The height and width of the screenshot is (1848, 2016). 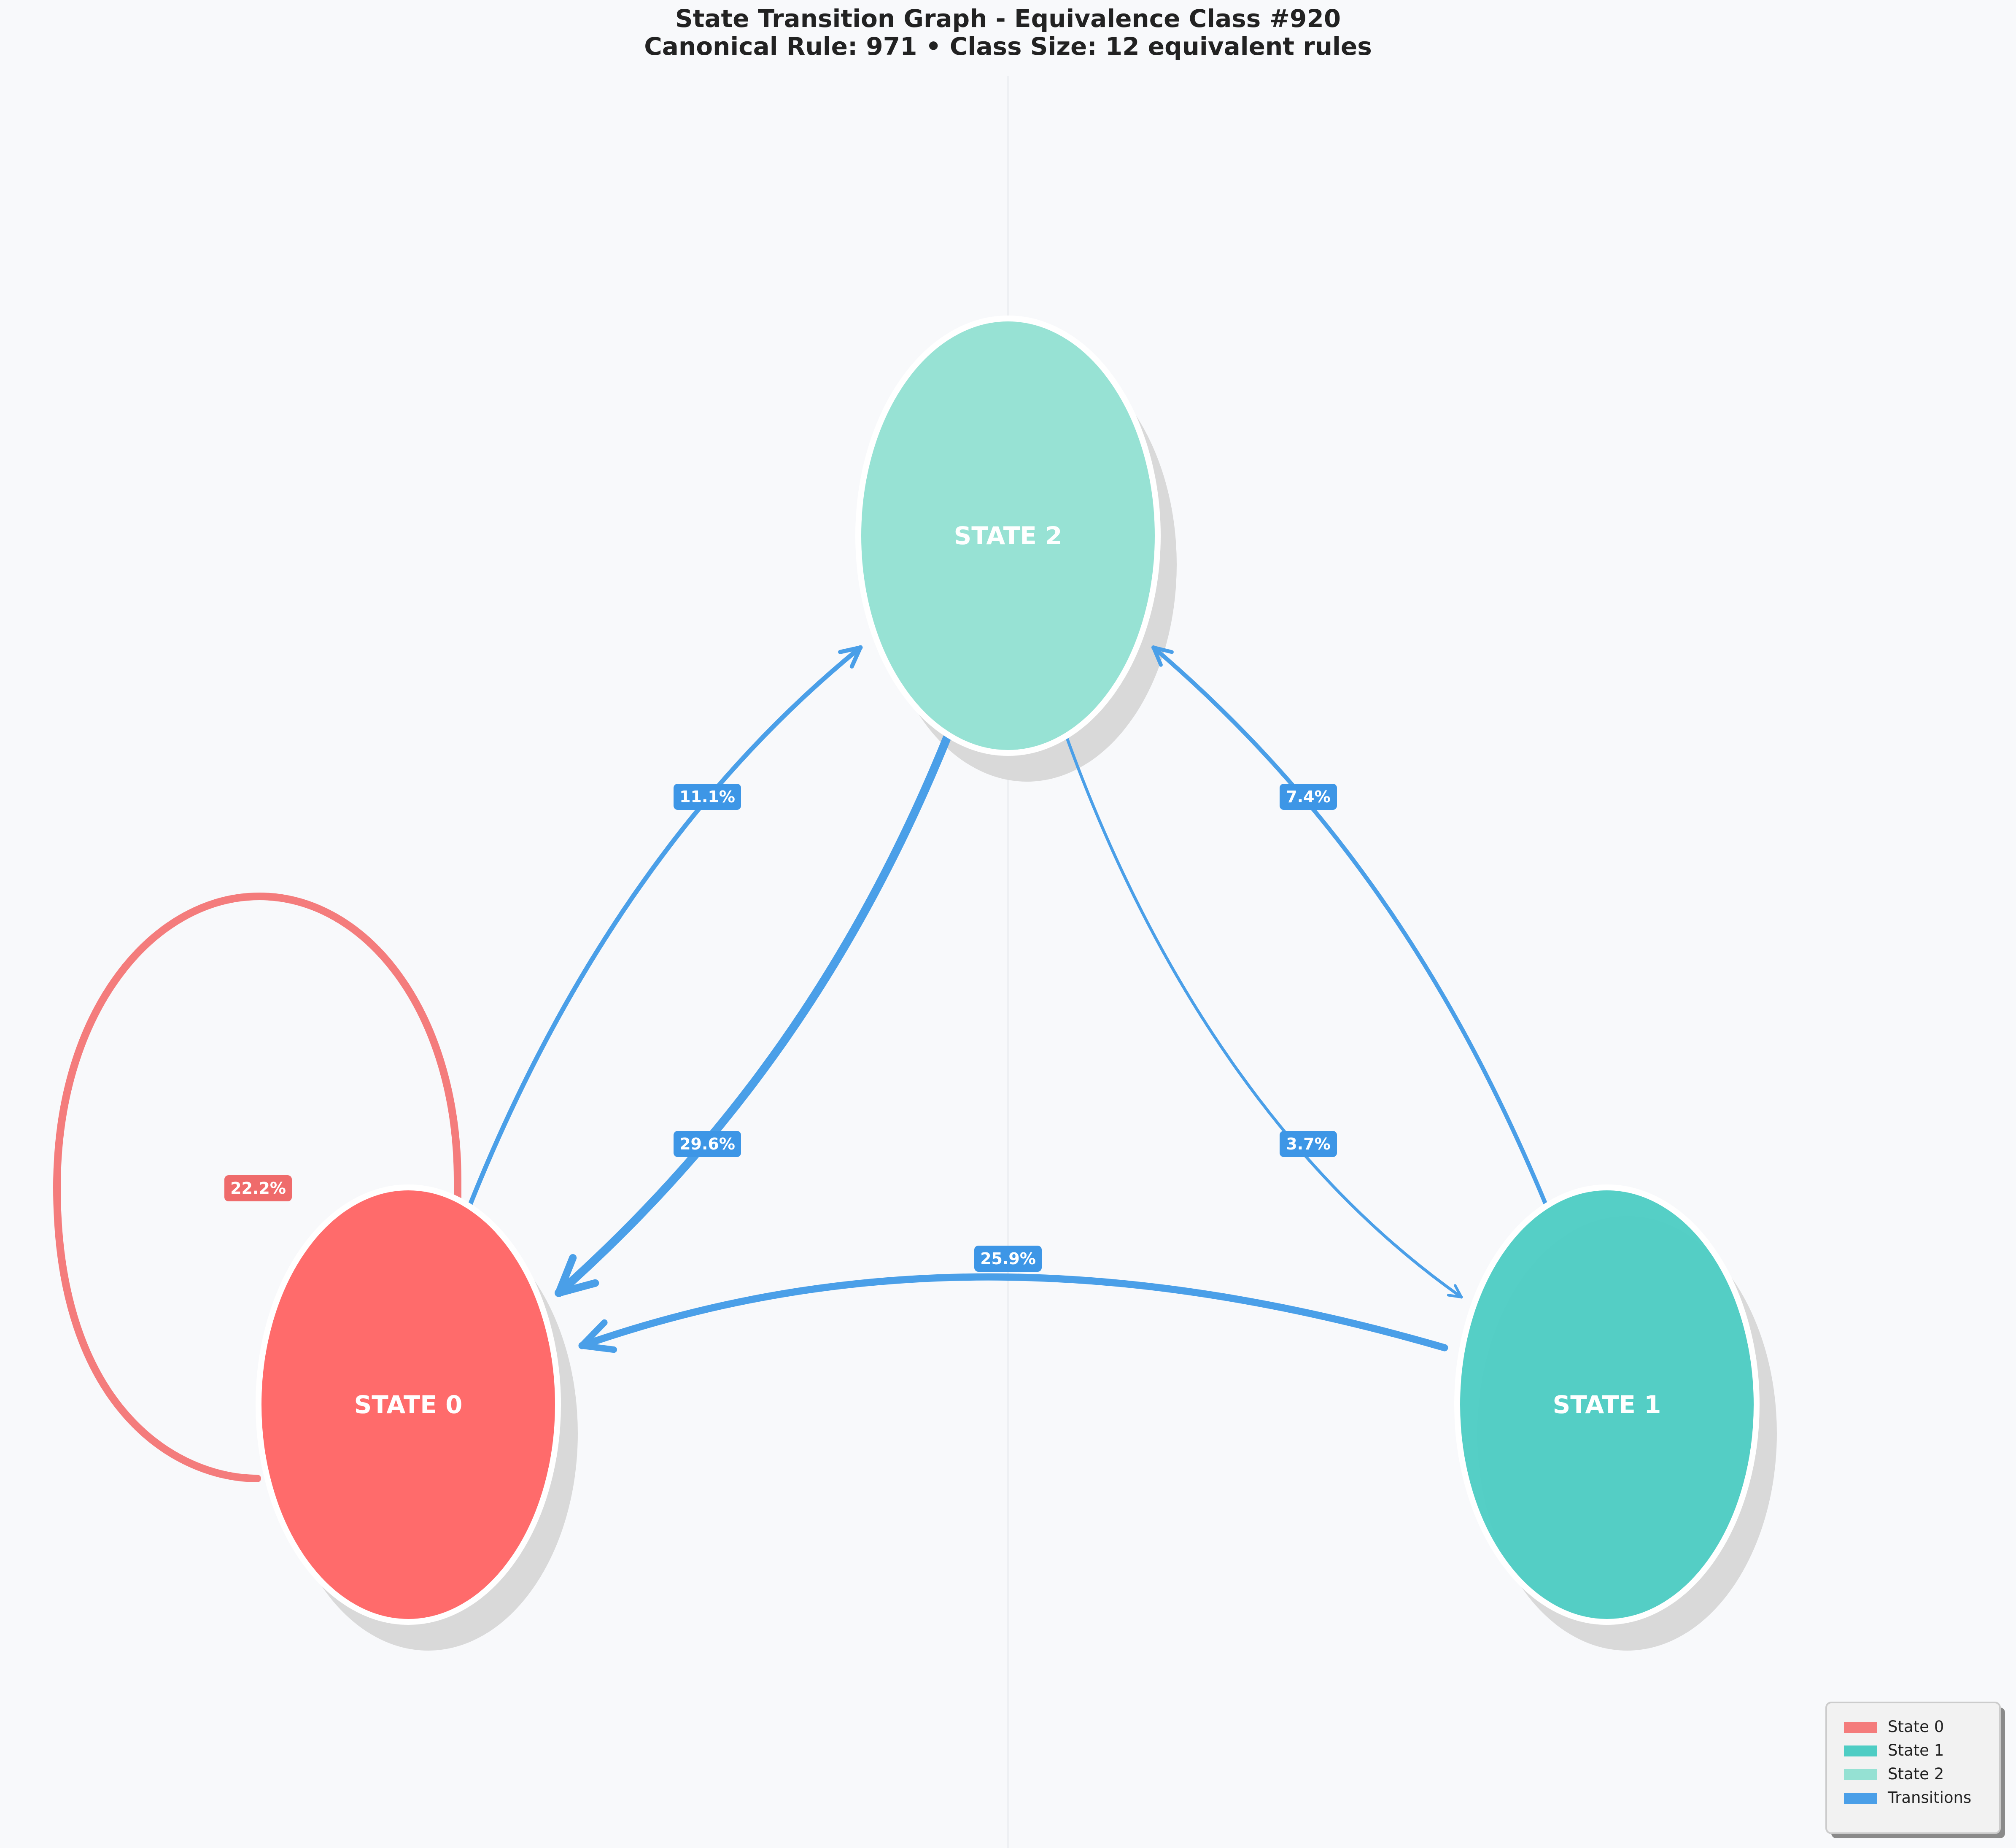 What do you see at coordinates (1916, 1750) in the screenshot?
I see `legend-label-state-1: State 1` at bounding box center [1916, 1750].